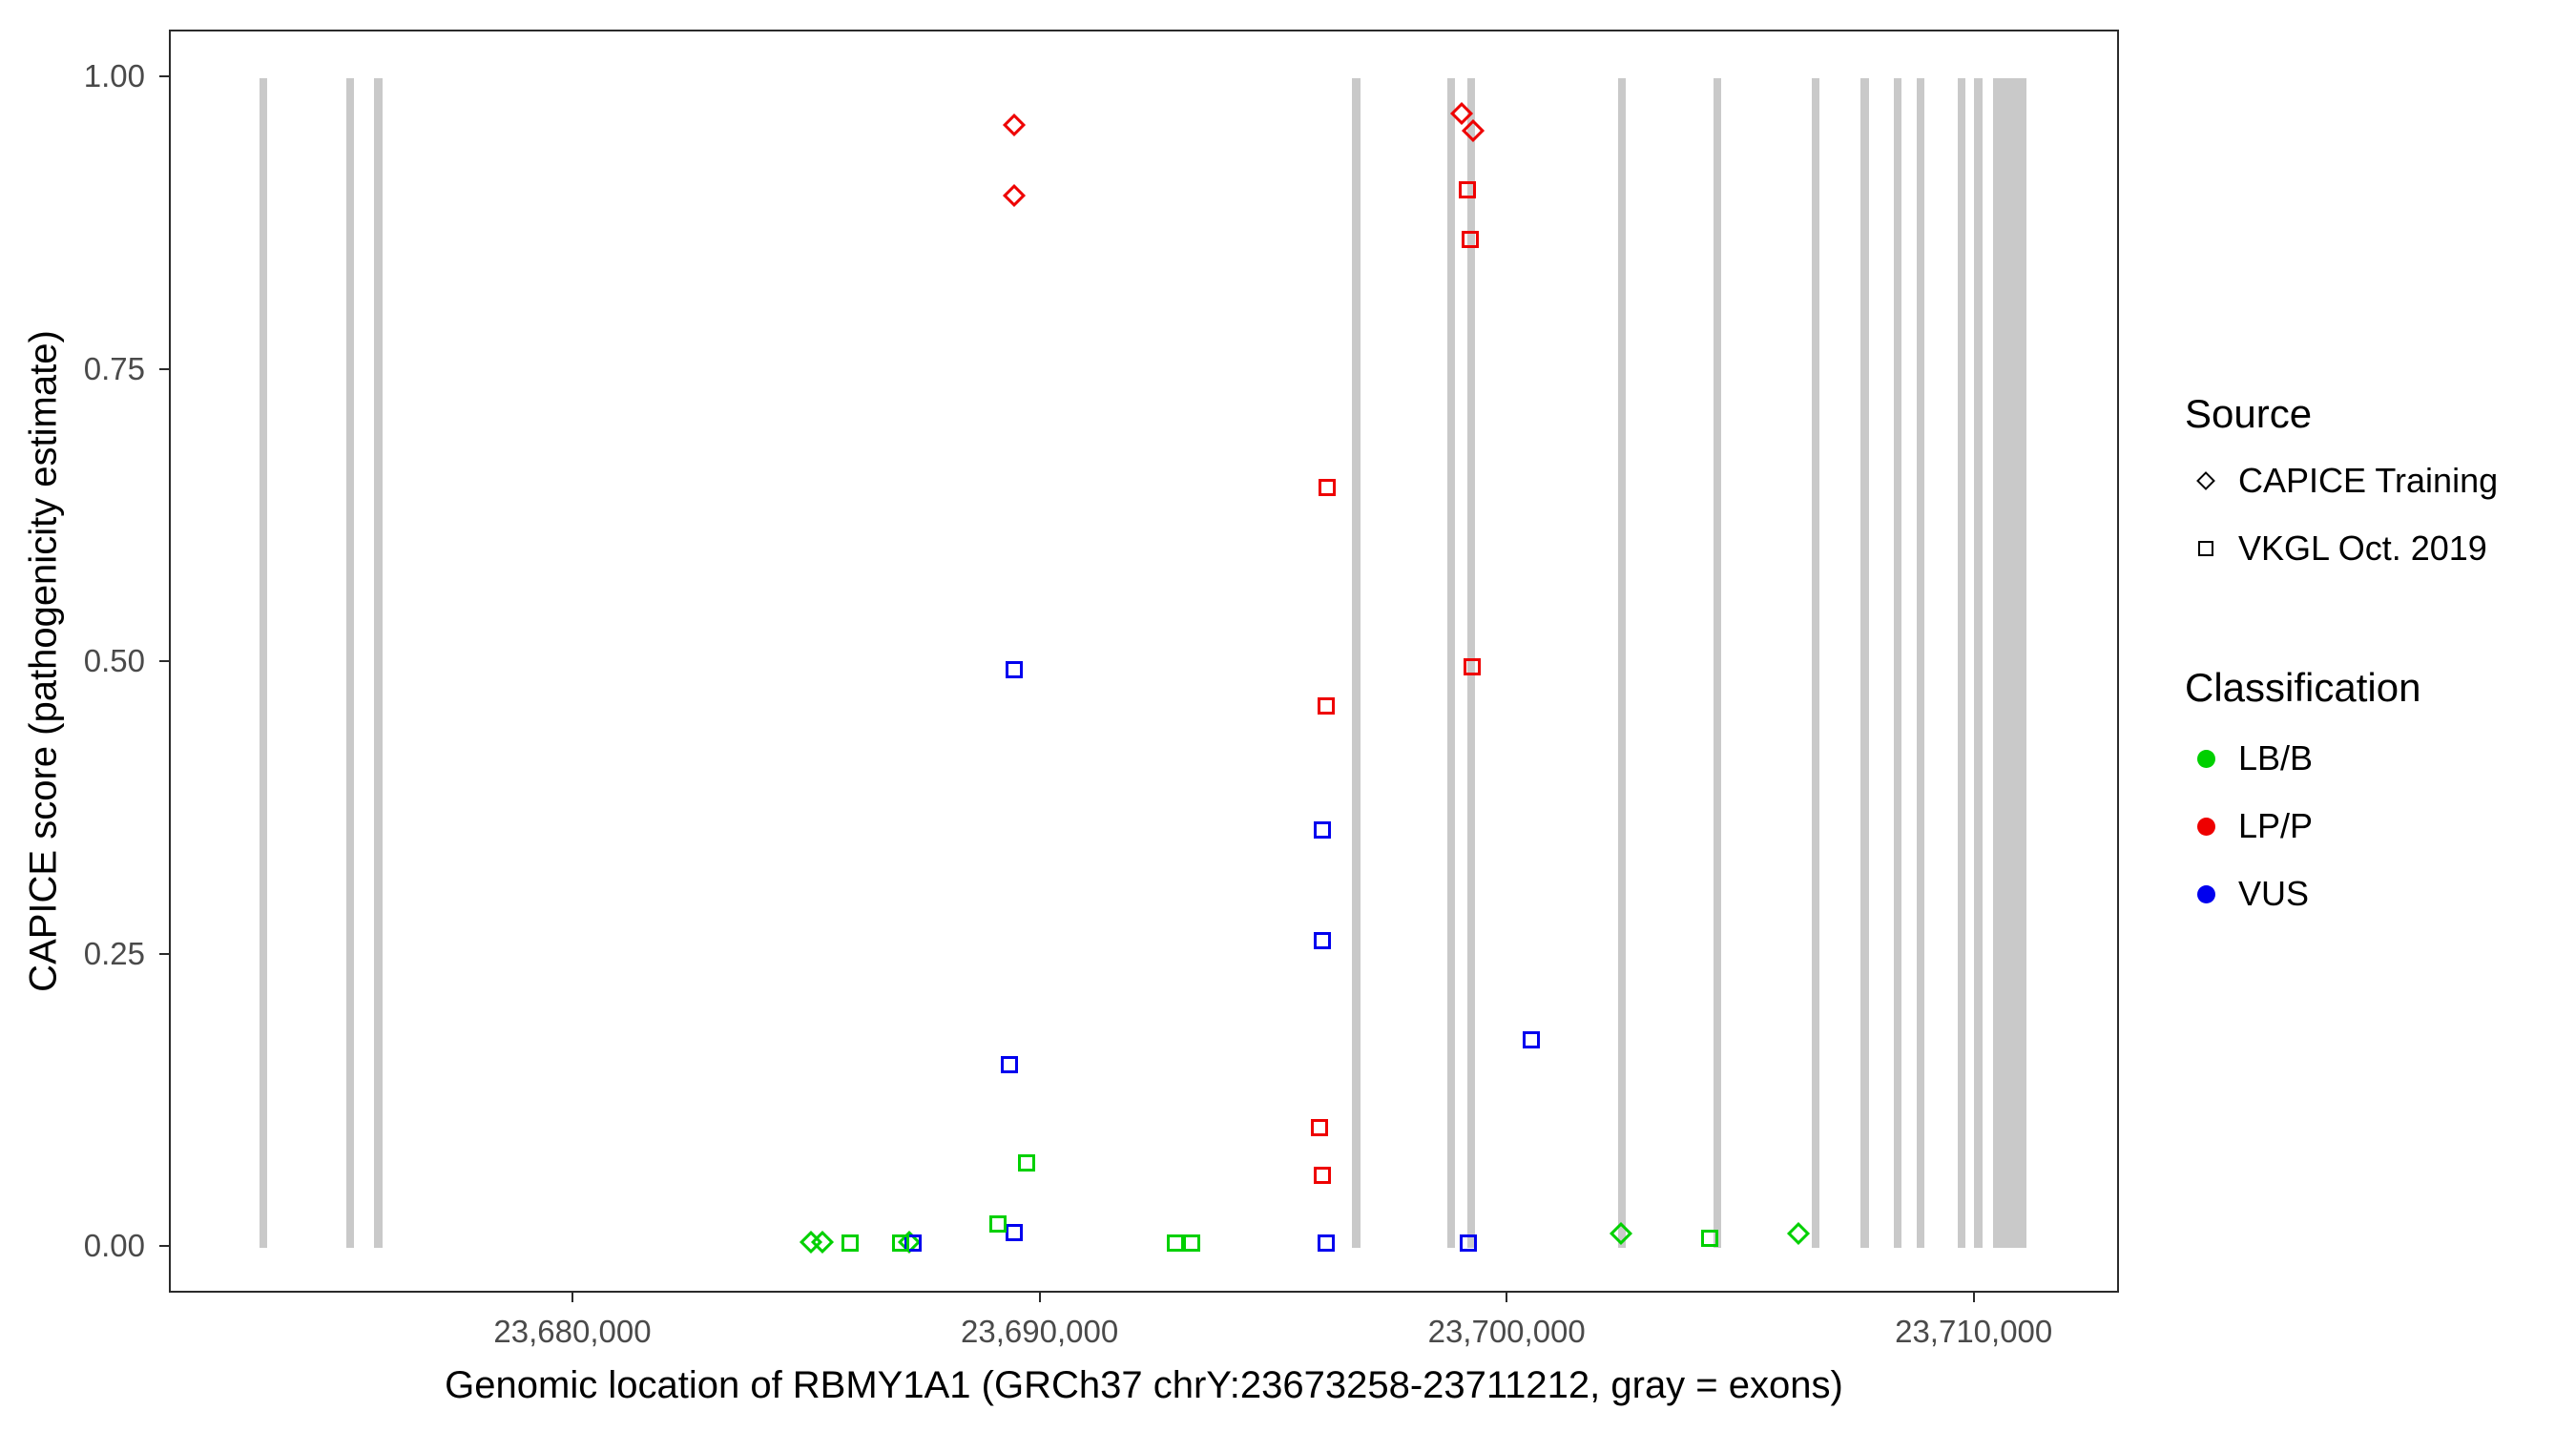 Image resolution: width=2576 pixels, height=1431 pixels. Describe the element at coordinates (114, 75) in the screenshot. I see `y-tick-label: 1.00` at that location.